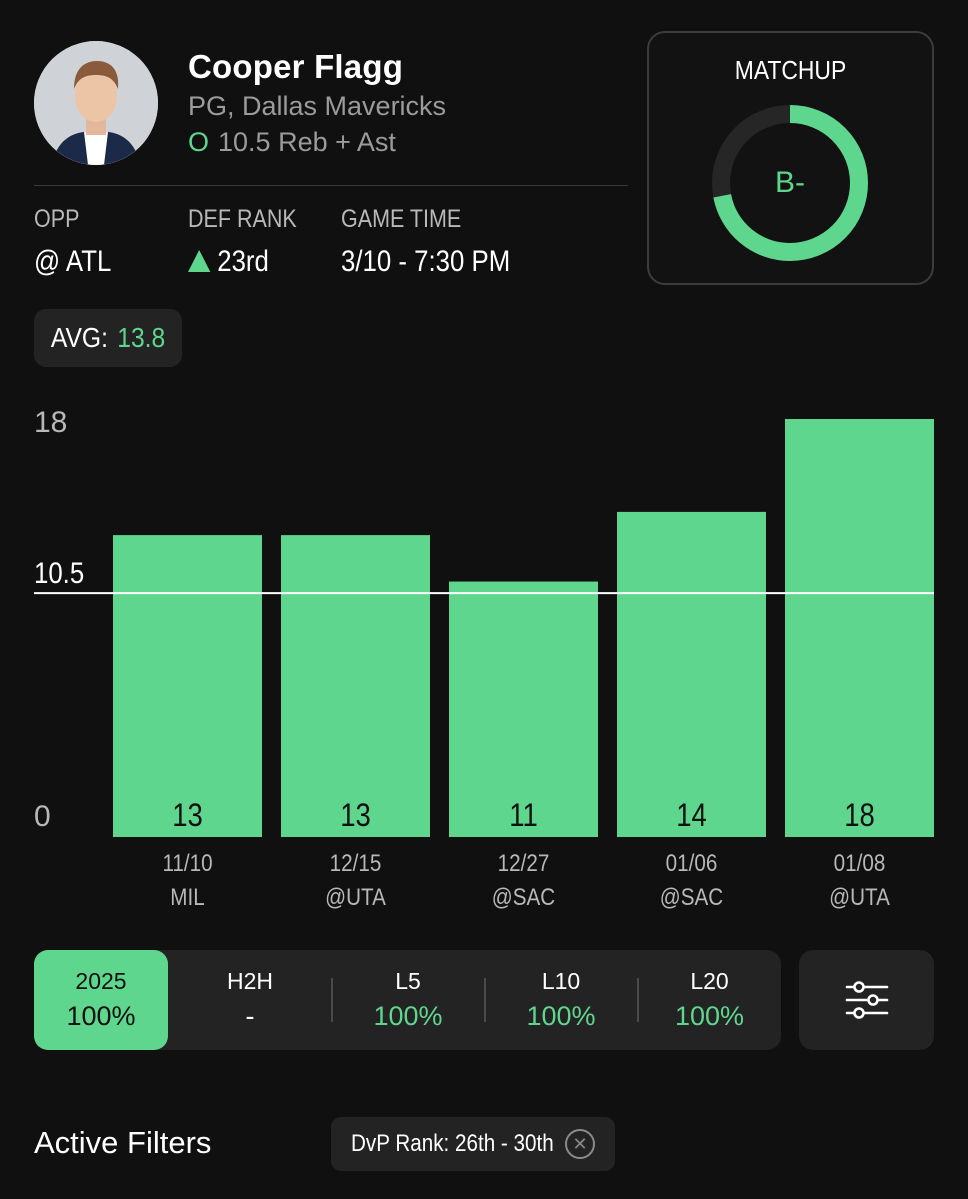 The width and height of the screenshot is (968, 1199). I want to click on tab-label: L5, so click(408, 981).